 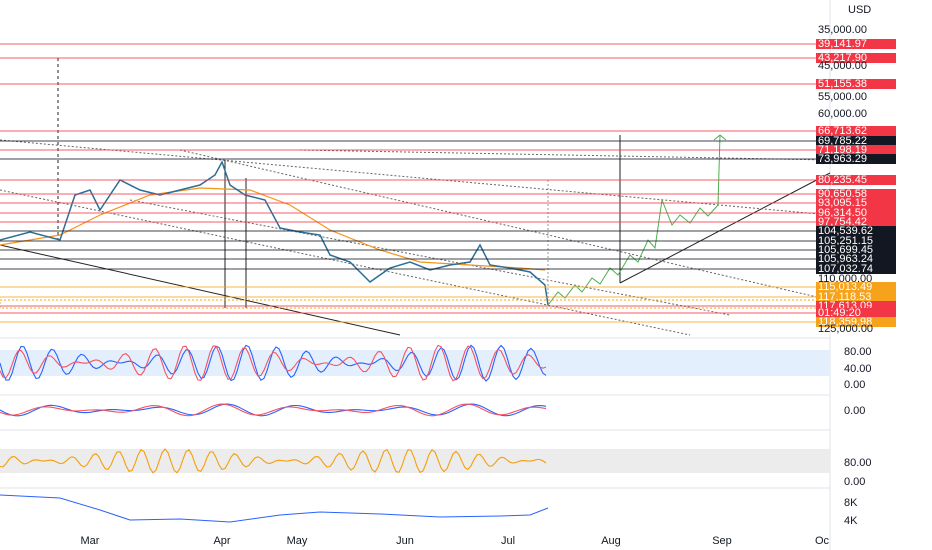 What do you see at coordinates (845, 279) in the screenshot?
I see `price-label: 110,000.00` at bounding box center [845, 279].